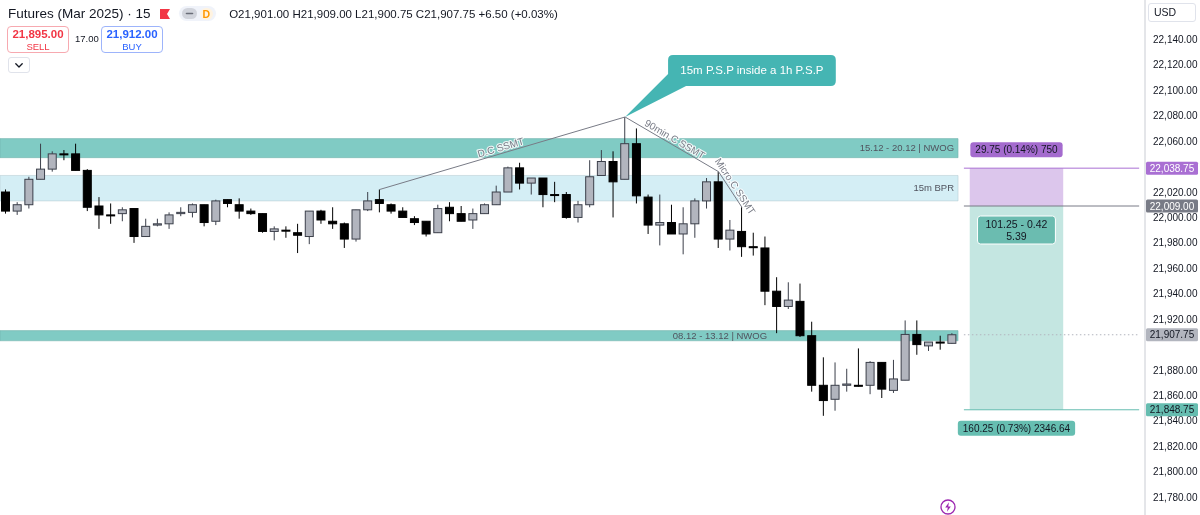 This screenshot has width=1200, height=515. Describe the element at coordinates (1175, 497) in the screenshot. I see `y-tick-label: 21,780.00` at that location.